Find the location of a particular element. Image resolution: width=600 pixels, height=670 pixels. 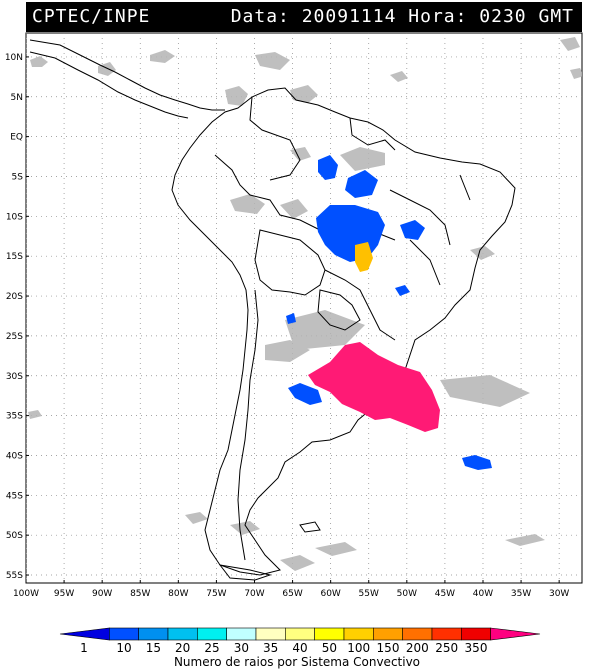

longitude-label: 70W is located at coordinates (254, 594).